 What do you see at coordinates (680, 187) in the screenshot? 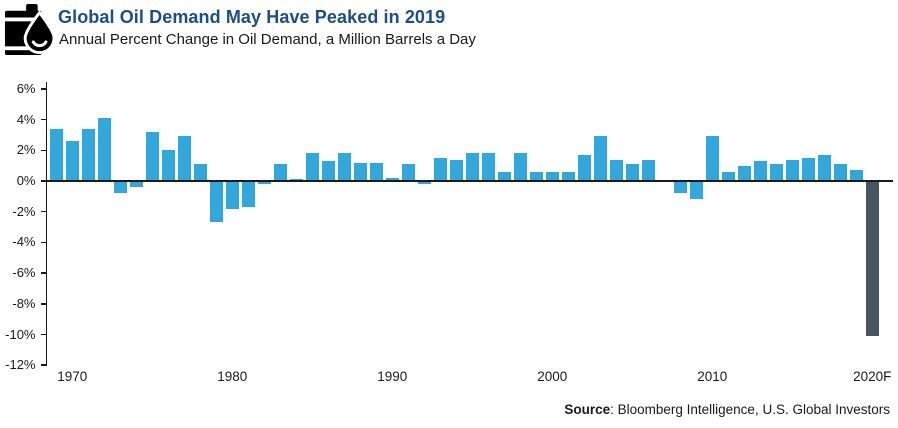
I see `bar-2008` at bounding box center [680, 187].